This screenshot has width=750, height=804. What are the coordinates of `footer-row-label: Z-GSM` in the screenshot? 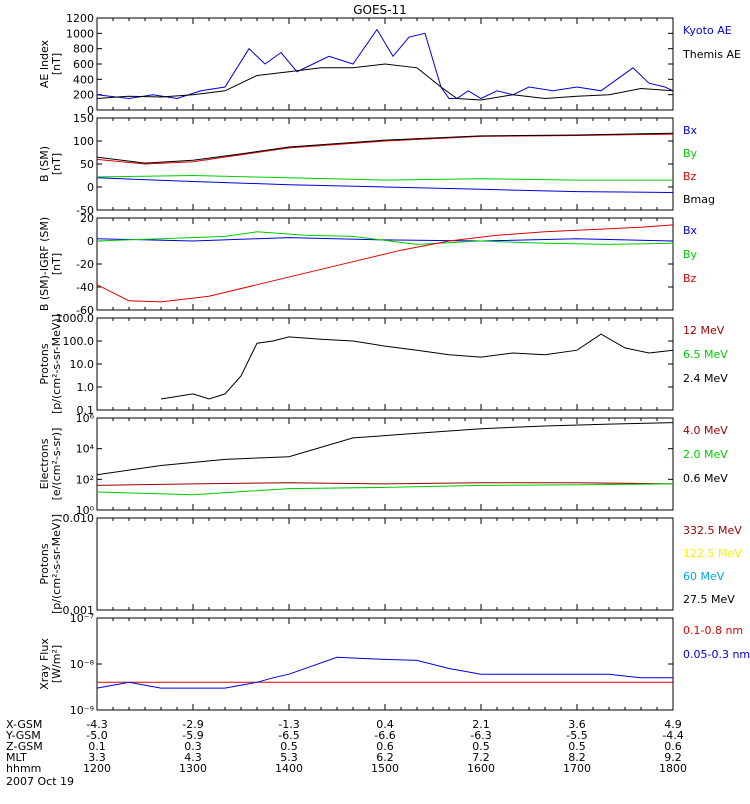 It's located at (24, 746).